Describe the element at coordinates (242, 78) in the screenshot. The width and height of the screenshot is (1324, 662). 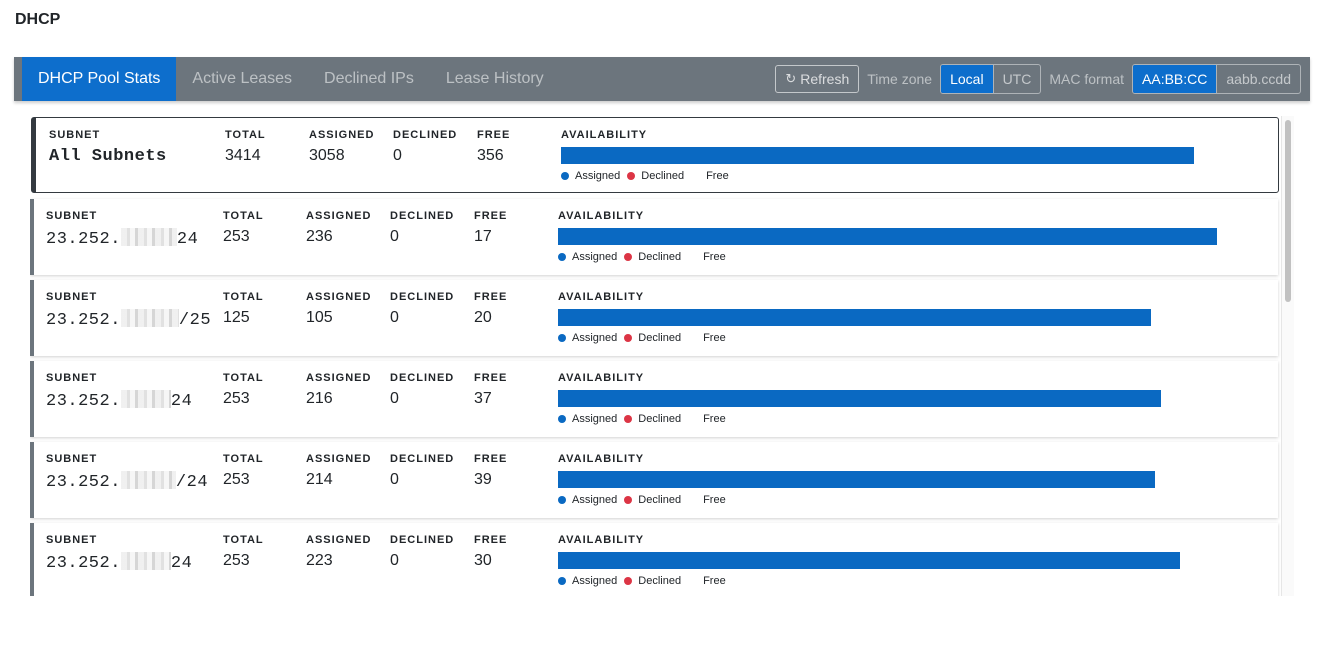
I see `tab-active-leases: Active Leases` at that location.